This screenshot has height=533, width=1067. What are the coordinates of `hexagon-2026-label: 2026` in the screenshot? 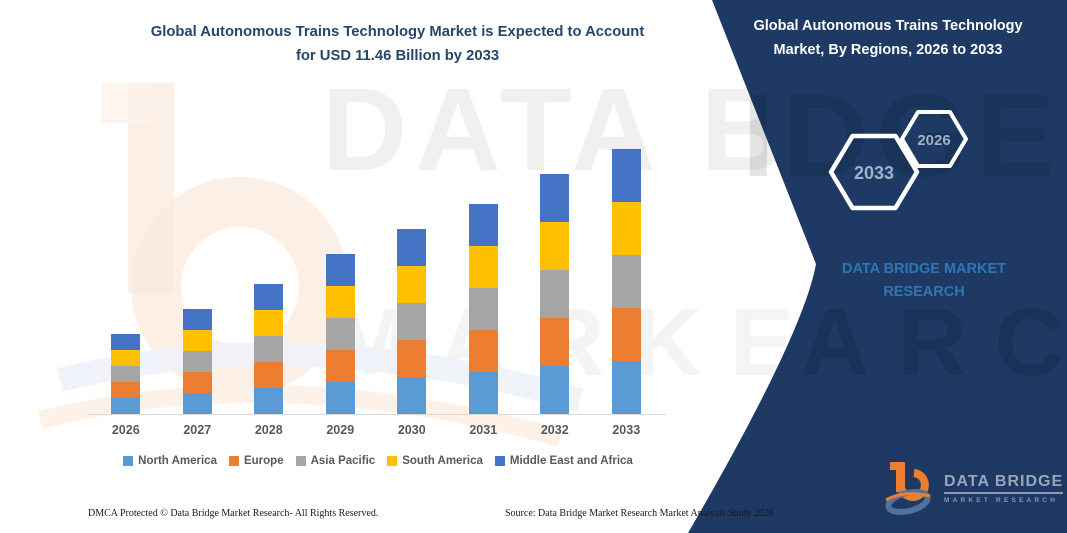 It's located at (933, 140).